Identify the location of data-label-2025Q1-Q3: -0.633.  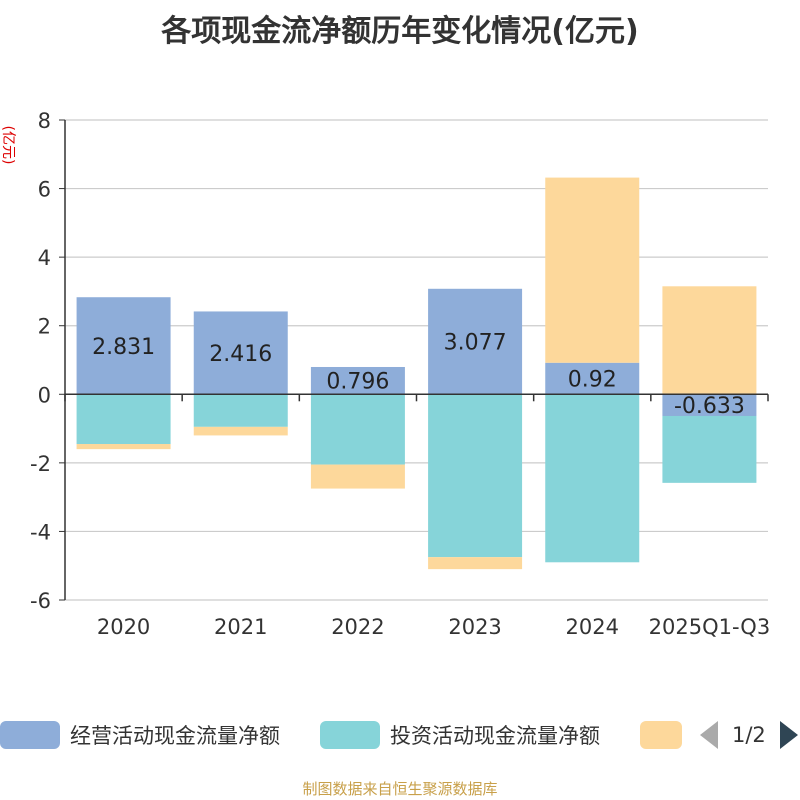
(709, 406).